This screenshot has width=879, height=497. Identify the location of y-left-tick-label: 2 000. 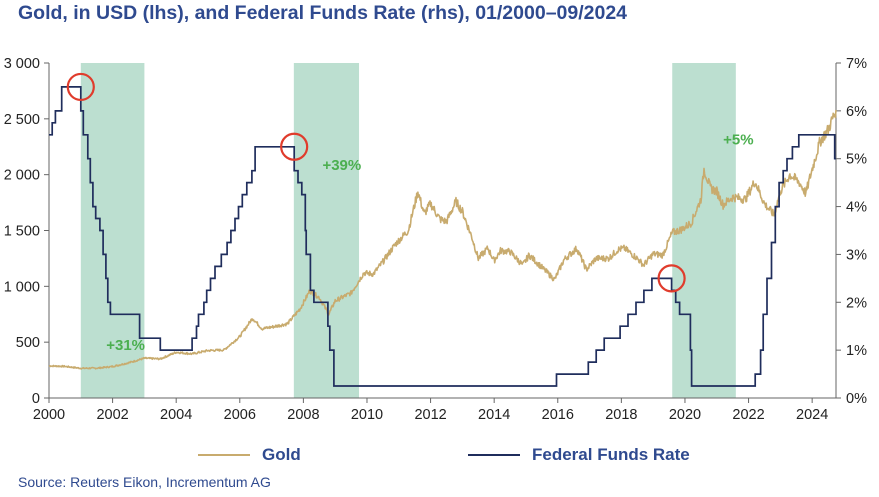
(22, 176).